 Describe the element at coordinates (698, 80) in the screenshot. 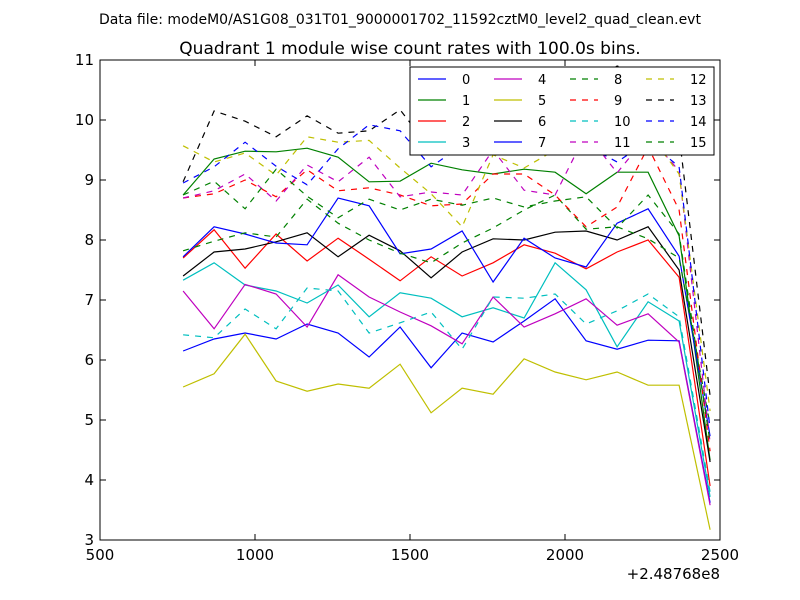

I see `legend-label-12: 12` at that location.